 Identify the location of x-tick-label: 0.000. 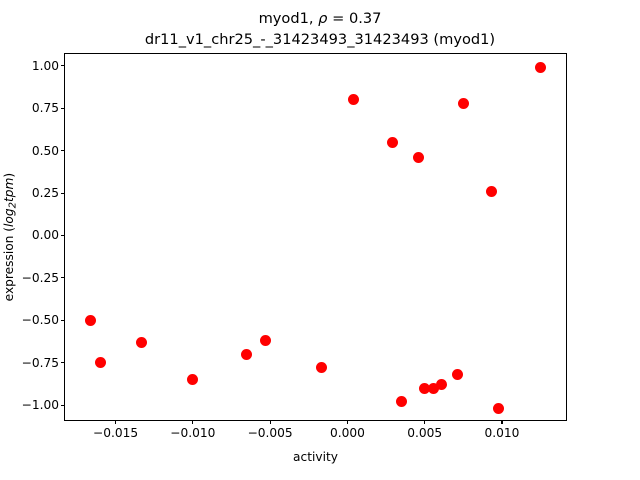
(347, 433).